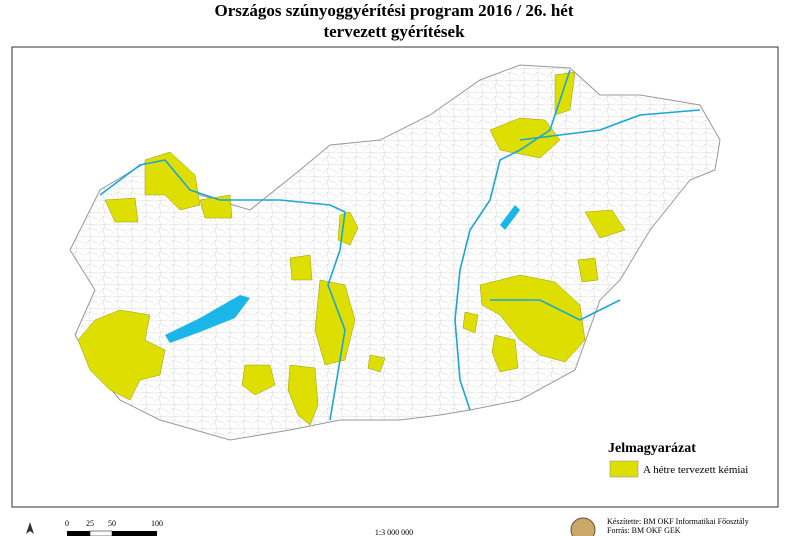 The height and width of the screenshot is (536, 788). I want to click on north-arrow, so click(30, 528).